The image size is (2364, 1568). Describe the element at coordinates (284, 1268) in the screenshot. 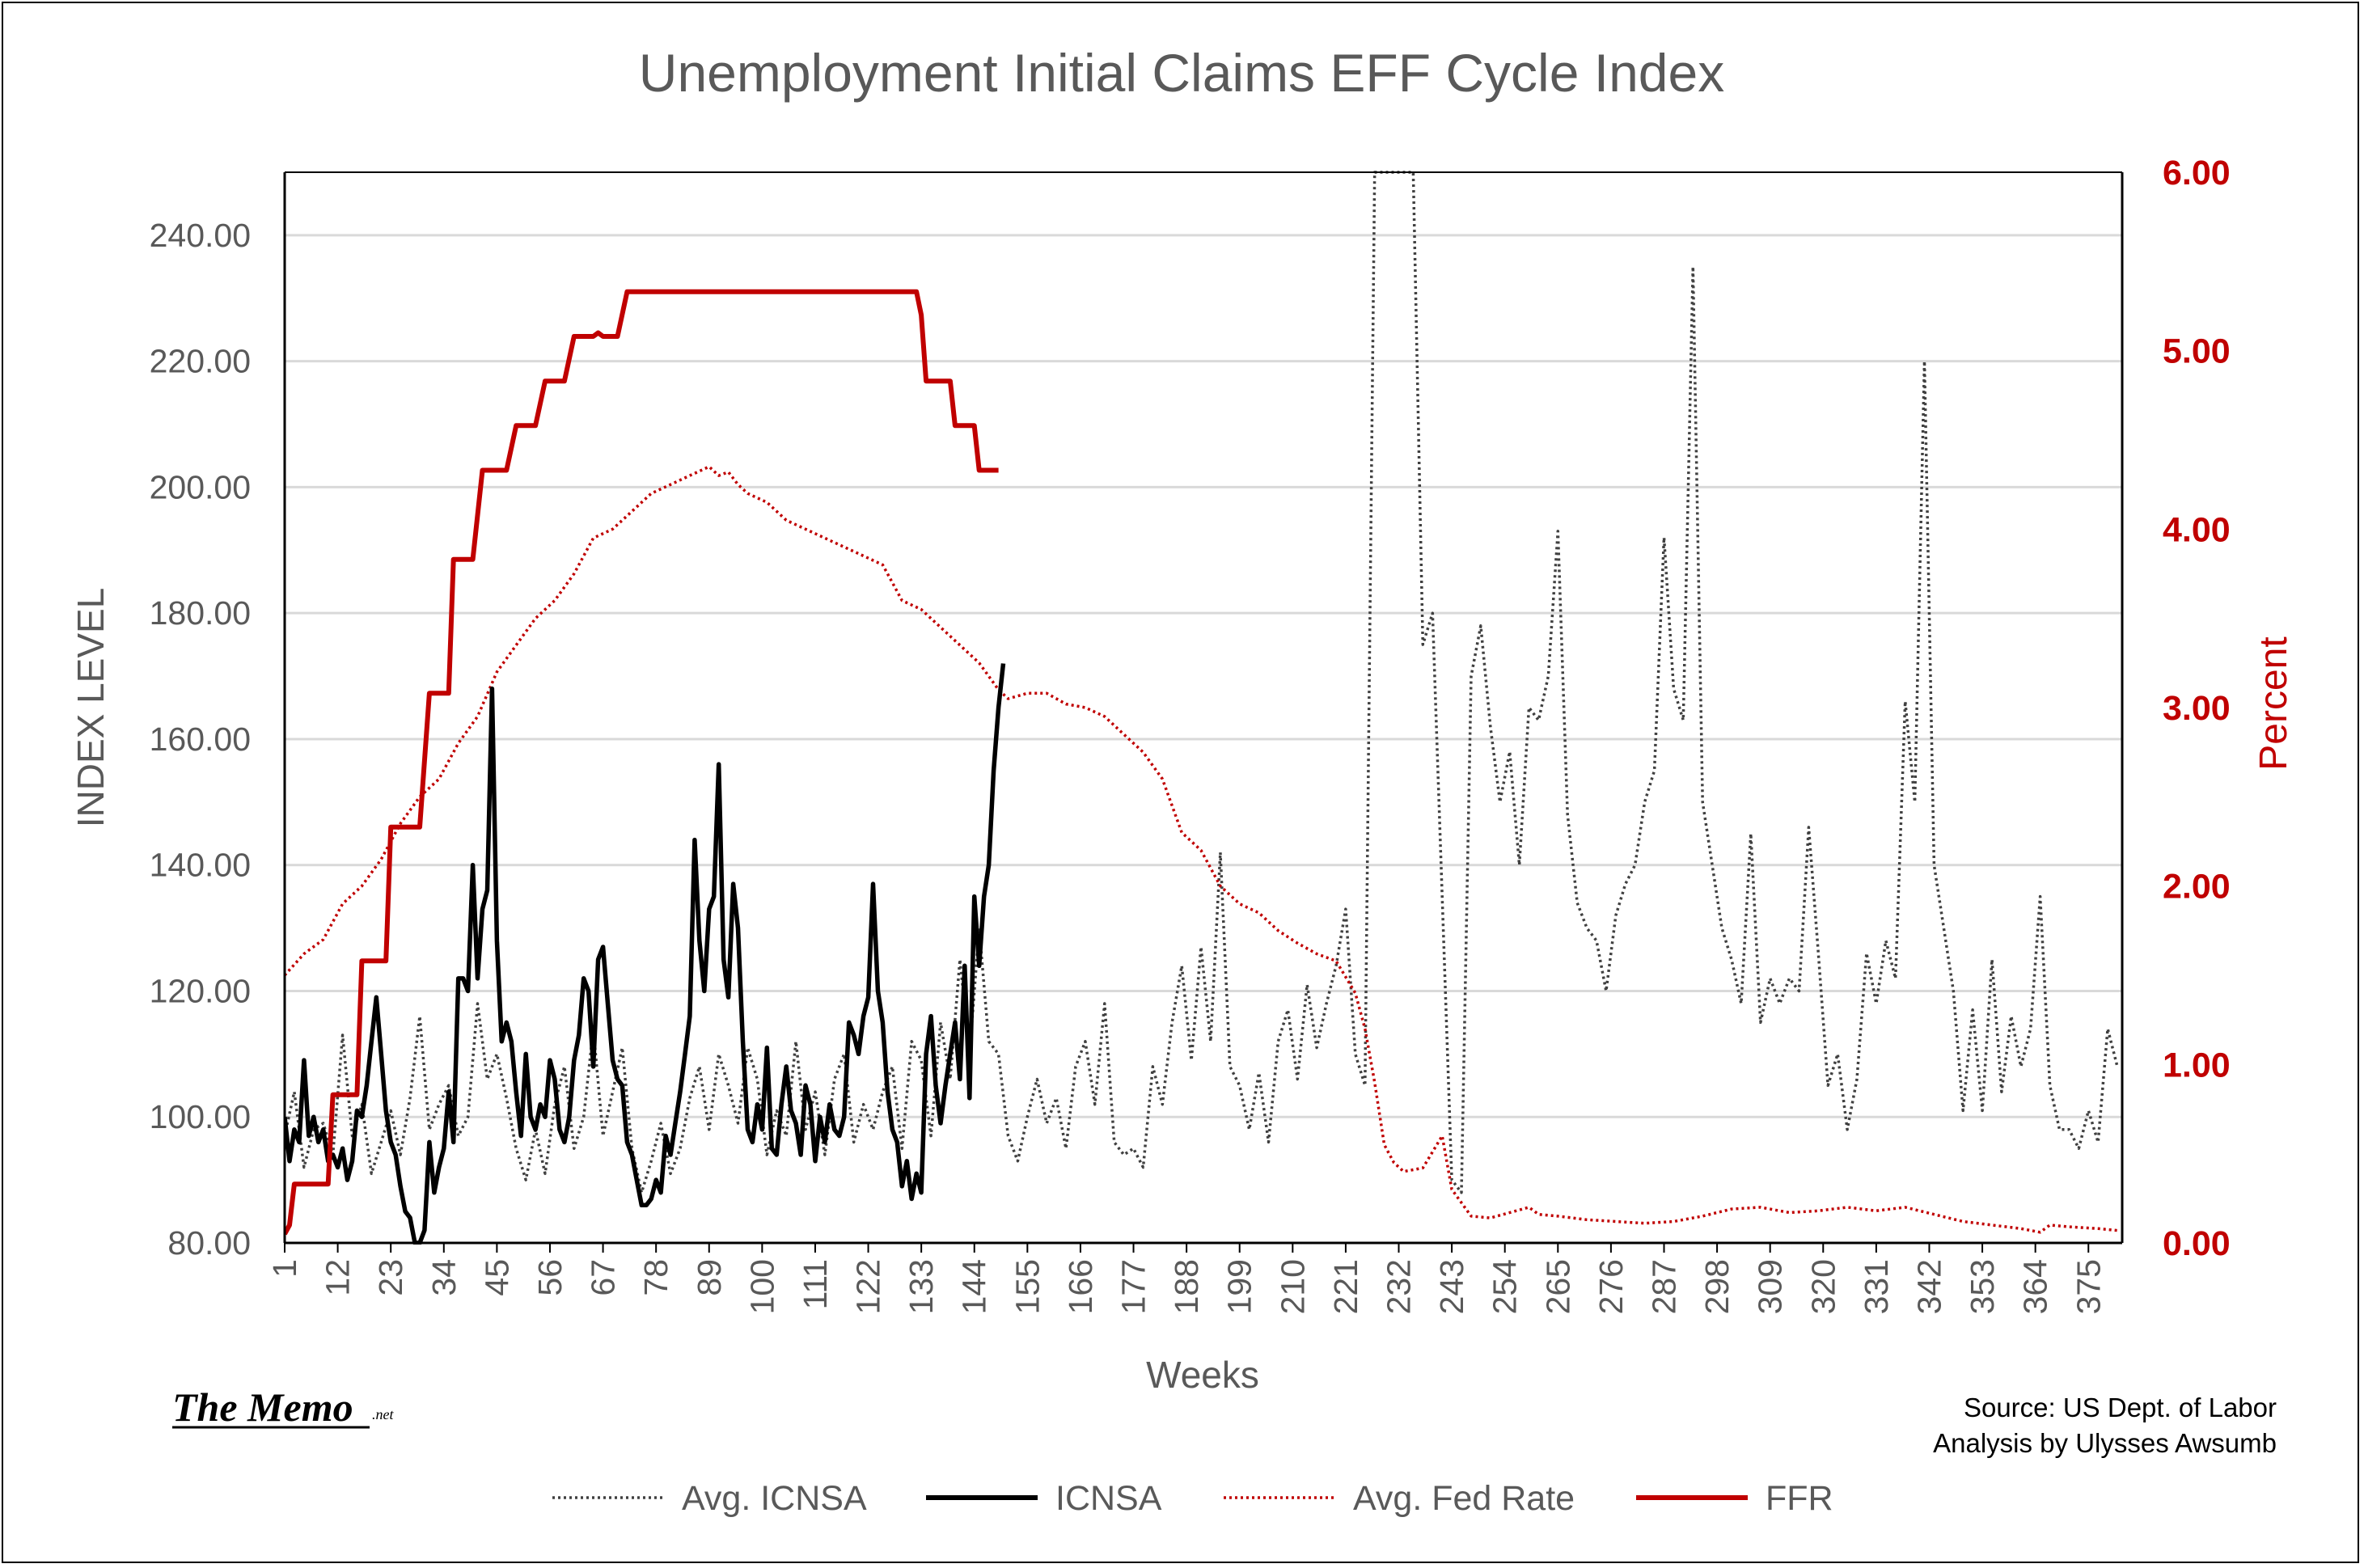

I see `x-tick-label: 1` at that location.